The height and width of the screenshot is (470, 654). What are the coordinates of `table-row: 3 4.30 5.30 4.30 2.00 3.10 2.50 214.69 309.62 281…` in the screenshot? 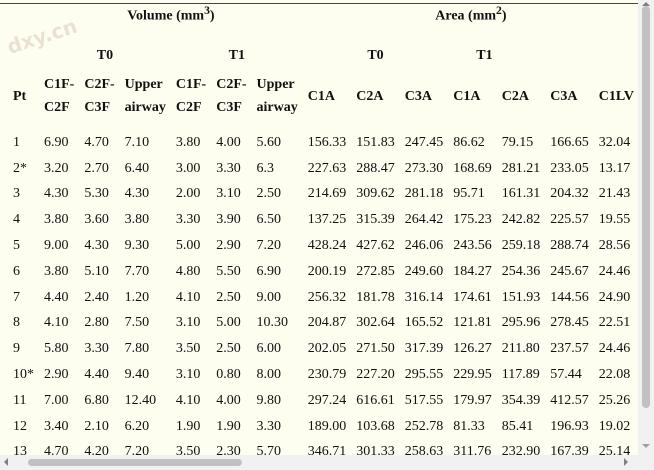 It's located at (323, 195).